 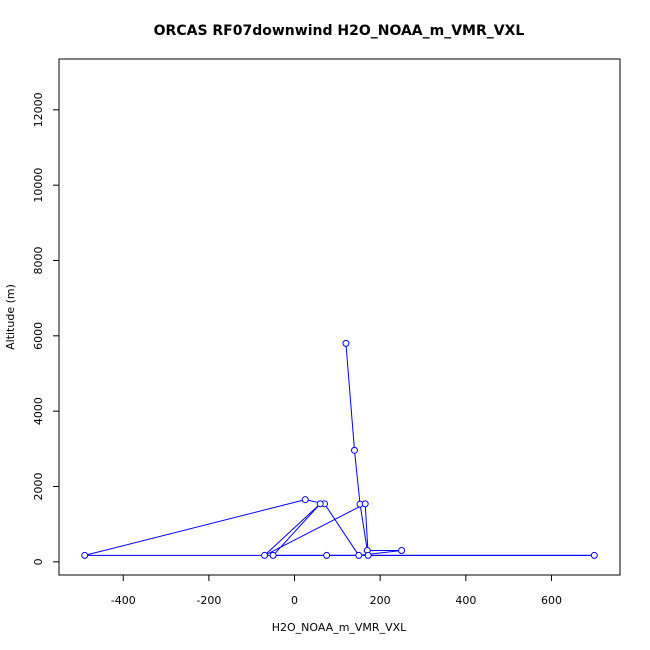 What do you see at coordinates (38, 561) in the screenshot?
I see `y-tick-label: 0` at bounding box center [38, 561].